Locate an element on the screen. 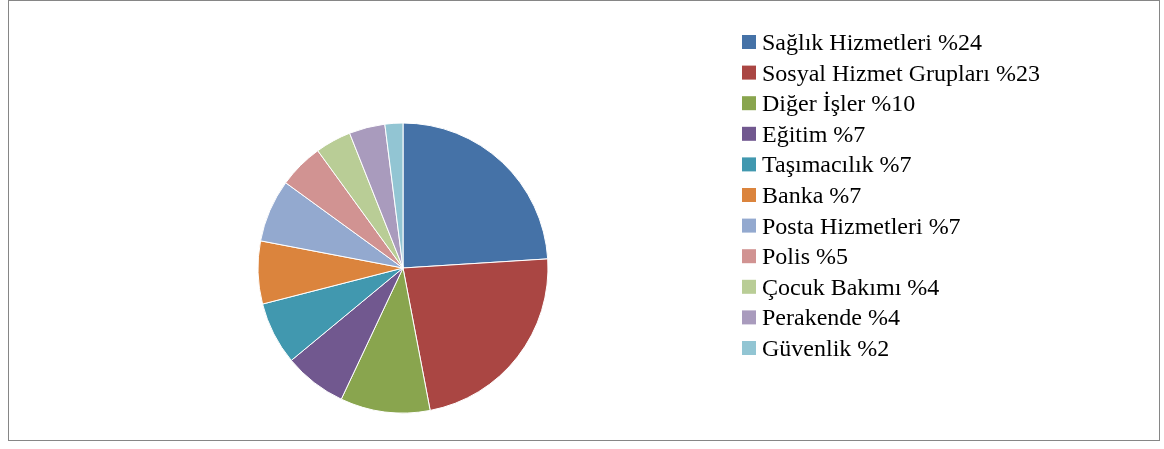  legend-label: Güvenlik %2 is located at coordinates (826, 348).